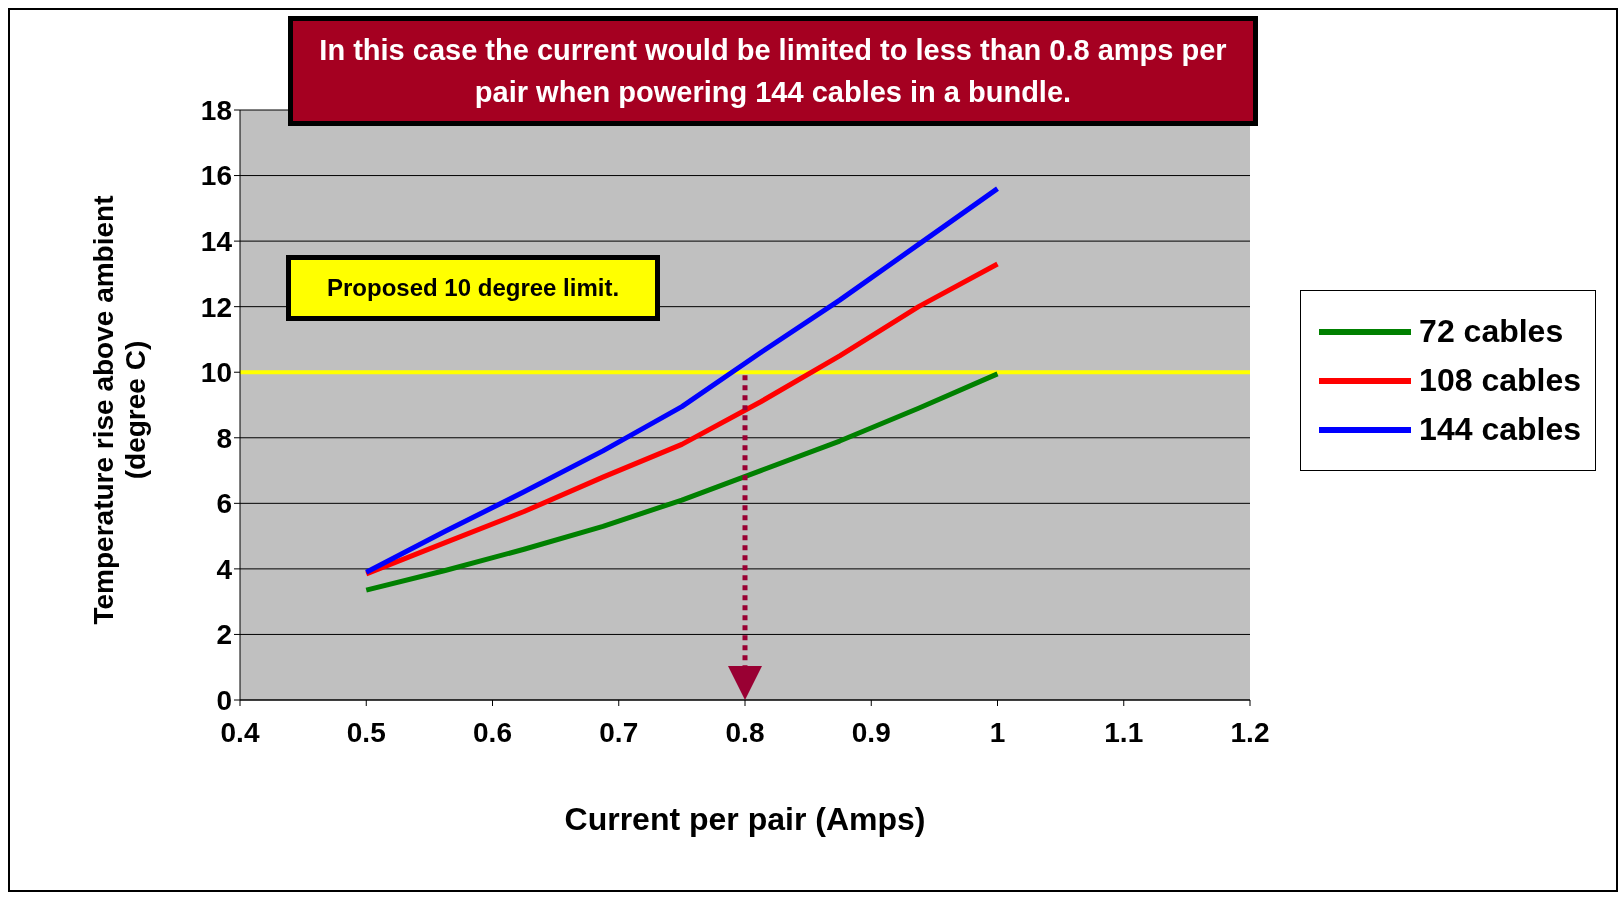 This screenshot has width=1624, height=899. I want to click on y-tick-label: 0, so click(224, 700).